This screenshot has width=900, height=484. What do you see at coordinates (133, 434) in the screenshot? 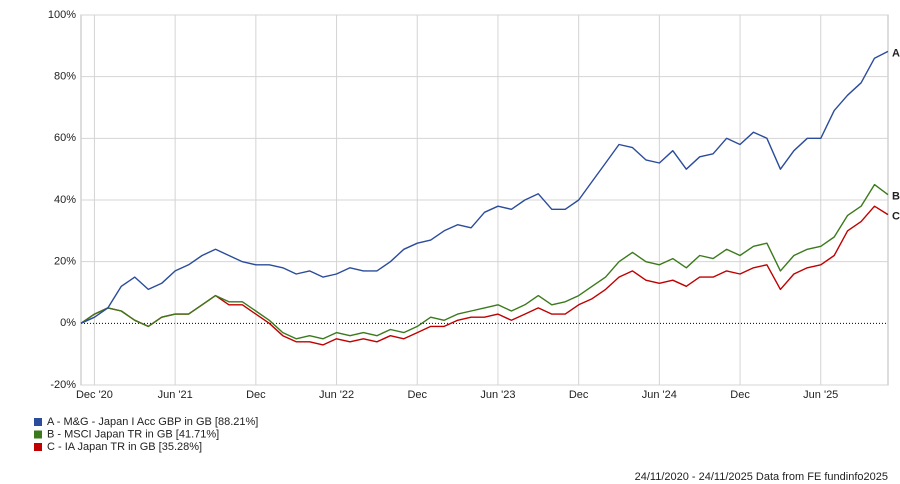
I see `legend-label: B - MSCI Japan TR in GB [41.71%]` at bounding box center [133, 434].